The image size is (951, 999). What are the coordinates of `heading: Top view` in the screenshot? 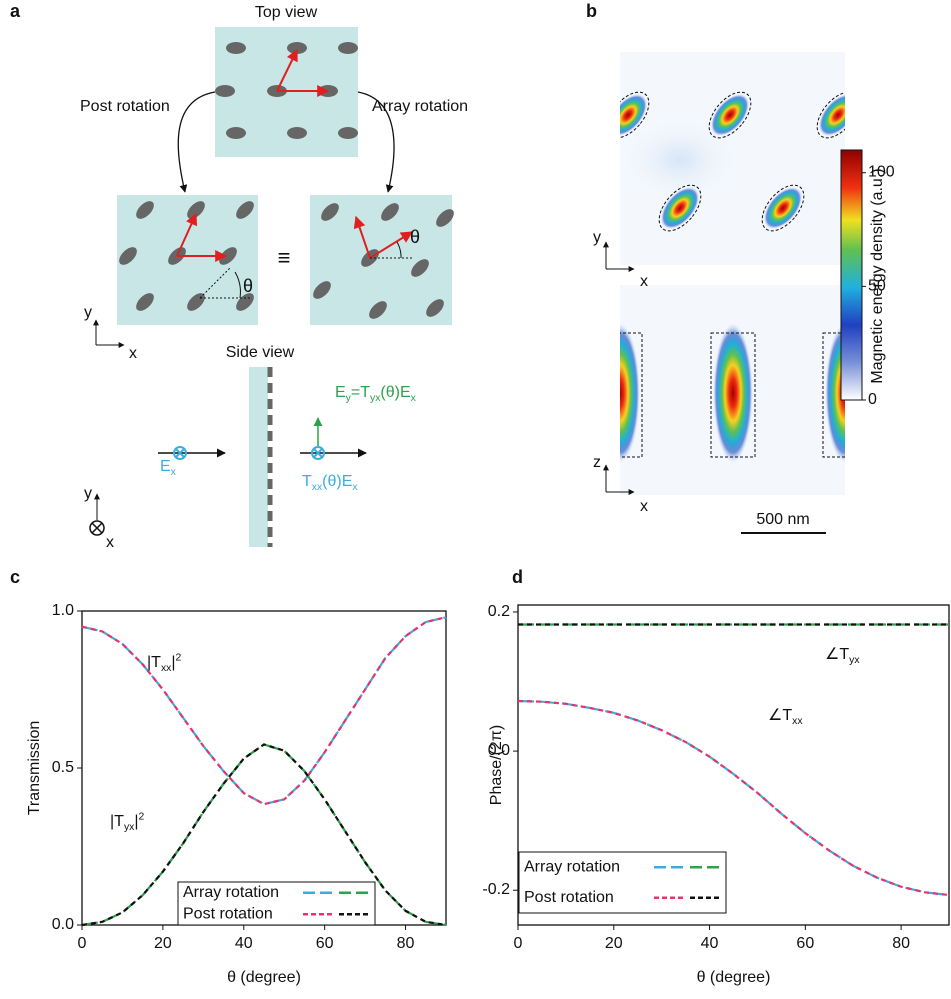 It's located at (286, 12).